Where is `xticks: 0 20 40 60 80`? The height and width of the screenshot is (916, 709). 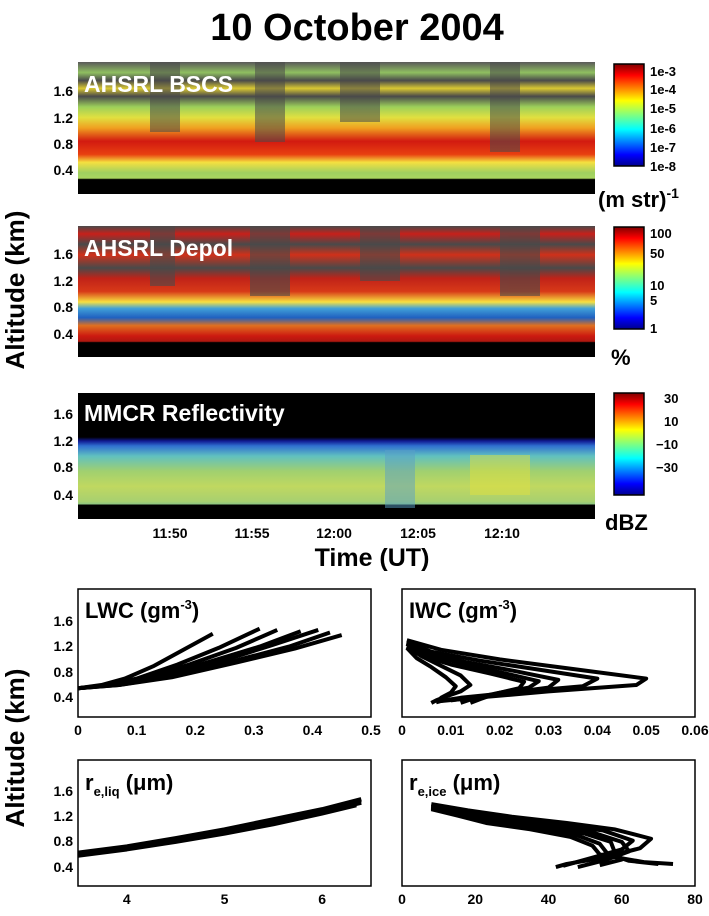
xticks: 0 20 40 60 80 is located at coordinates (550, 899).